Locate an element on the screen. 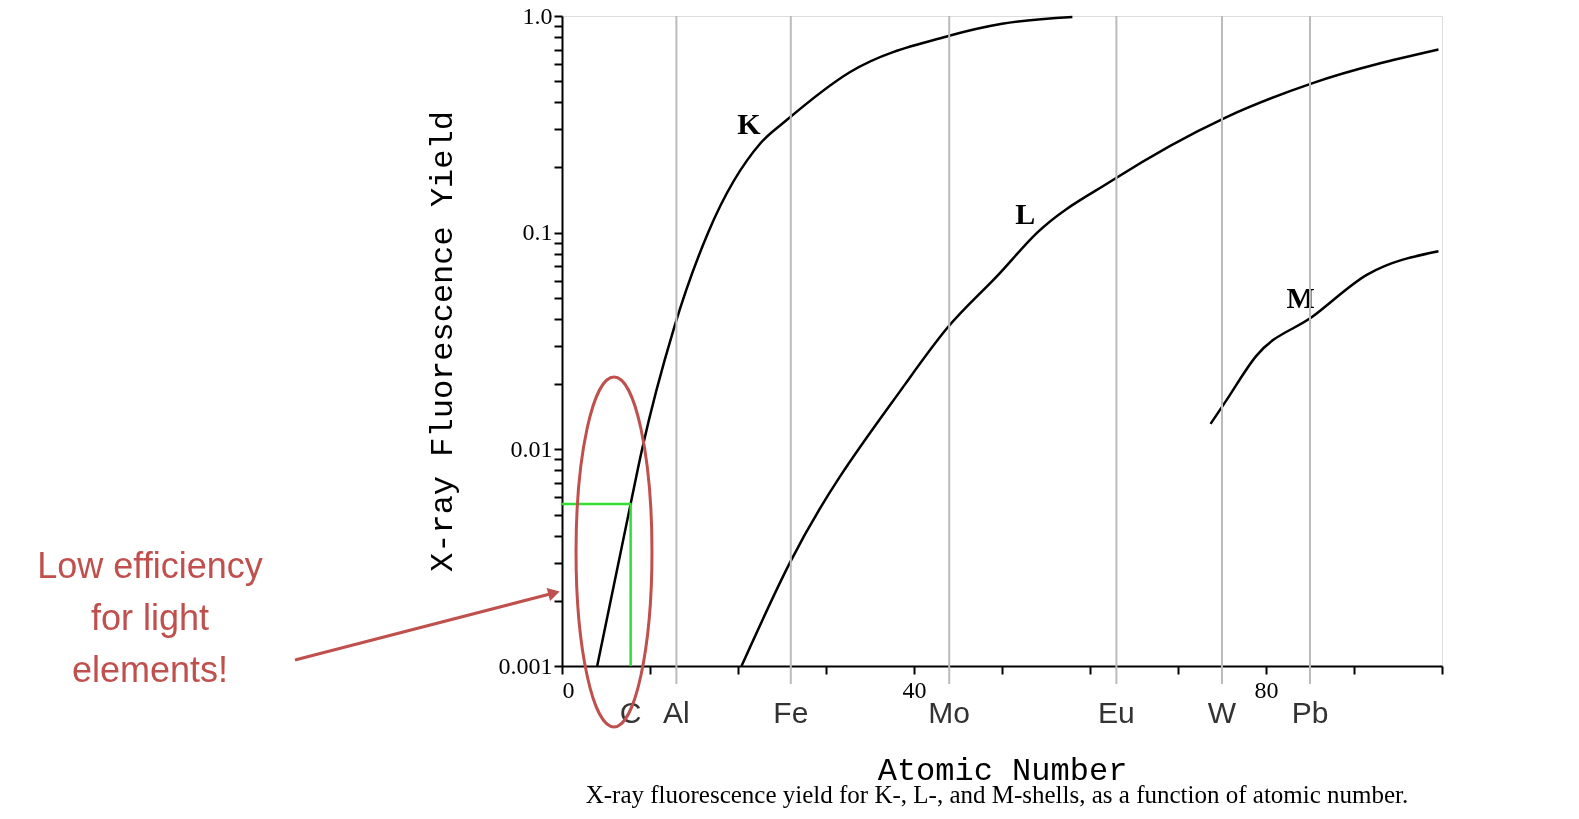  x-tick-label: 80 is located at coordinates (1266, 689).